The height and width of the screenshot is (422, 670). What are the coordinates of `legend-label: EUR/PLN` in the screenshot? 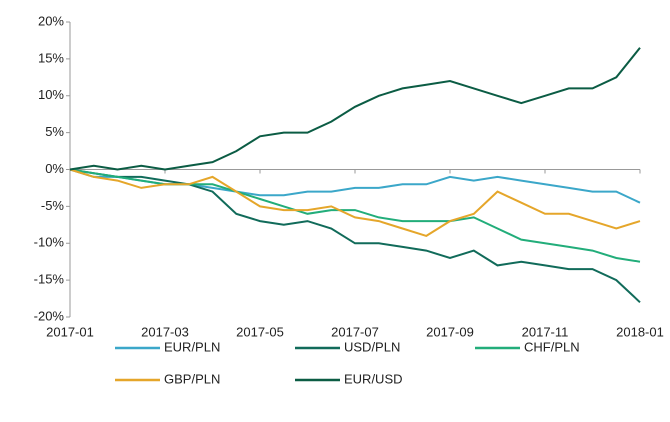 It's located at (192, 346).